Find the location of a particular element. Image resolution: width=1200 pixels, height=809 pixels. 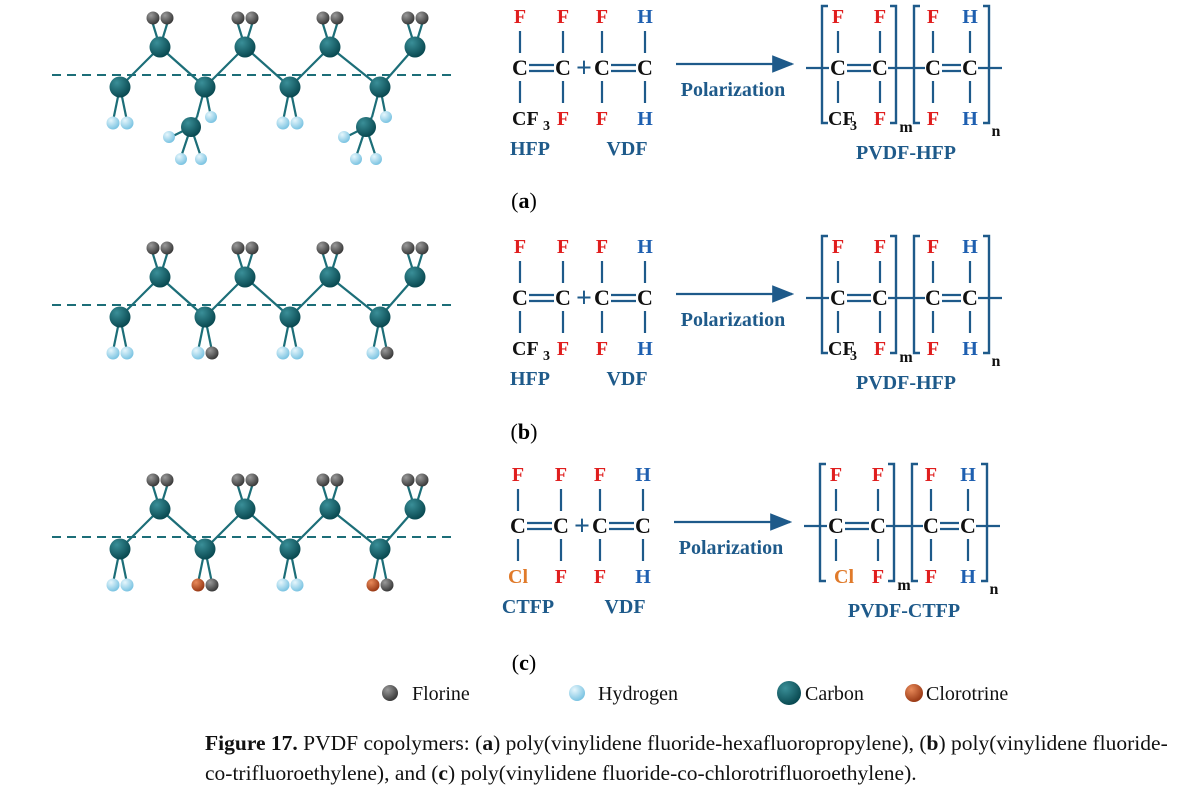

monomer1-name: HFP is located at coordinates (530, 379).